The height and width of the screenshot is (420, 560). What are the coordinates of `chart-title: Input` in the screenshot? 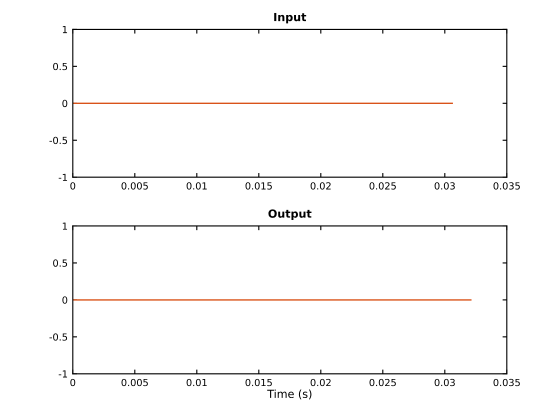 It's located at (290, 18).